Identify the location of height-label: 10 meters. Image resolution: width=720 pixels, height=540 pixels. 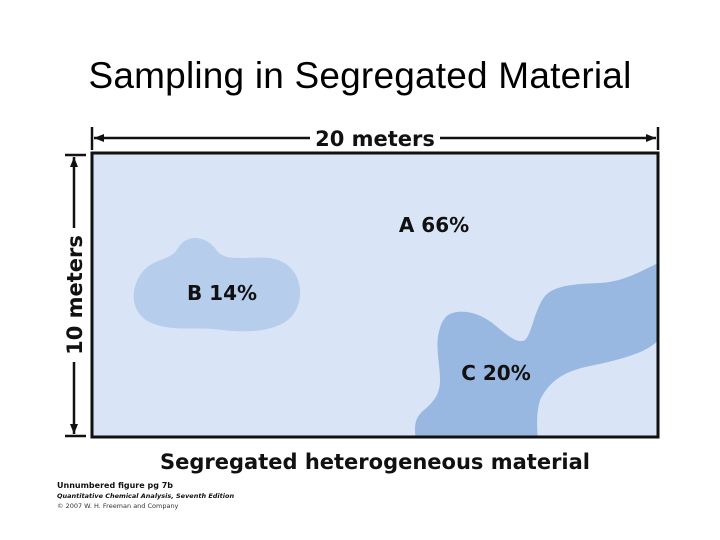
(75, 295).